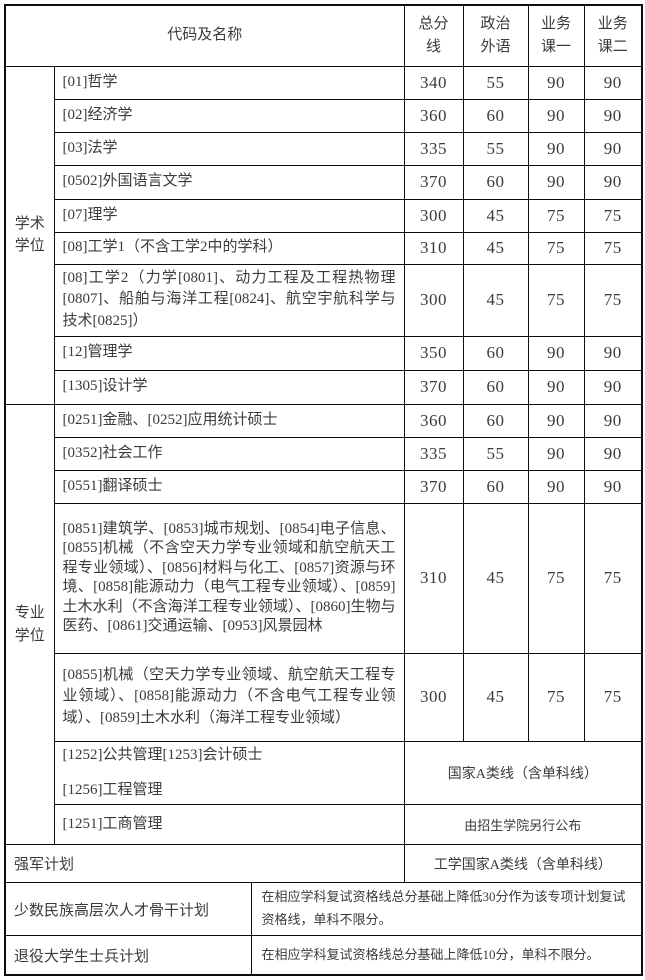 This screenshot has height=980, width=645. What do you see at coordinates (204, 864) in the screenshot?
I see `plan-name: 强军计划` at bounding box center [204, 864].